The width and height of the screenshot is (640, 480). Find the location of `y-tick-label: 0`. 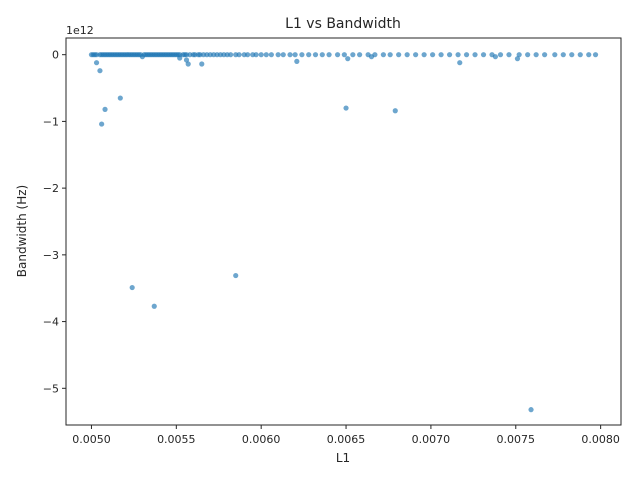

y-tick-label: 0 is located at coordinates (55, 55).